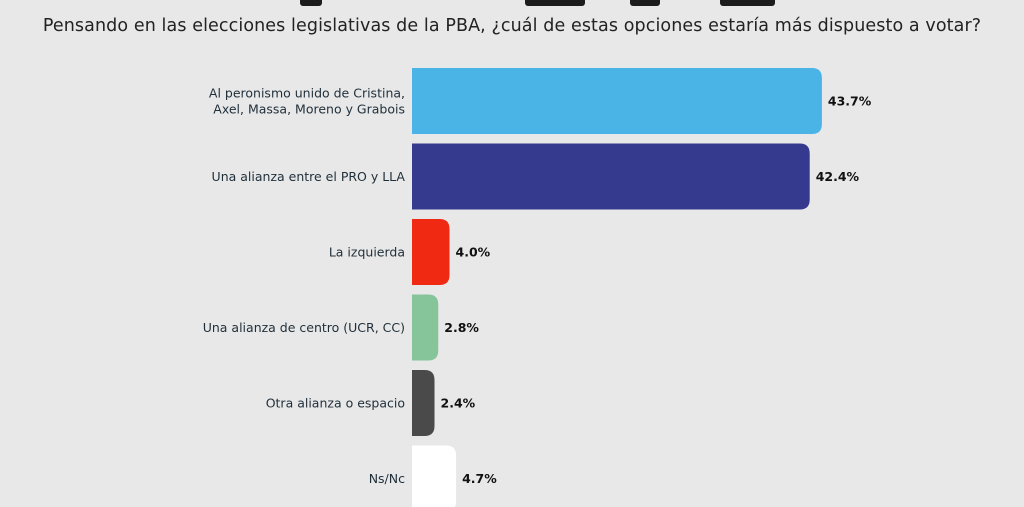 Image resolution: width=1024 pixels, height=507 pixels. I want to click on value-label-5: 4.7%, so click(479, 478).